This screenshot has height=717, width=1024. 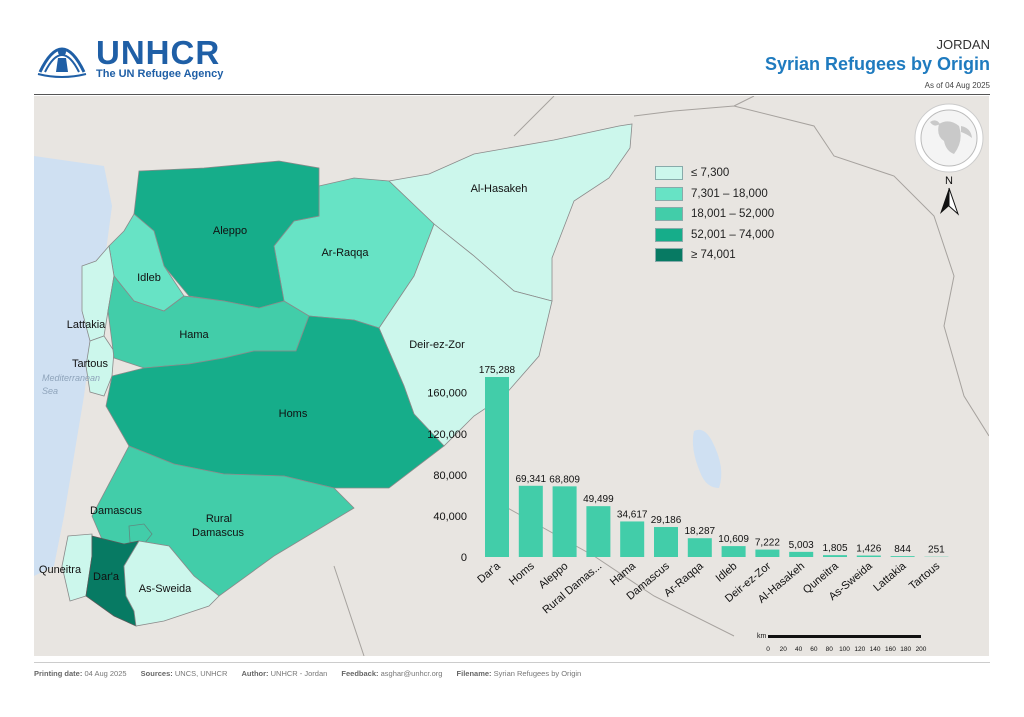 I want to click on region-tartous, so click(x=100, y=366).